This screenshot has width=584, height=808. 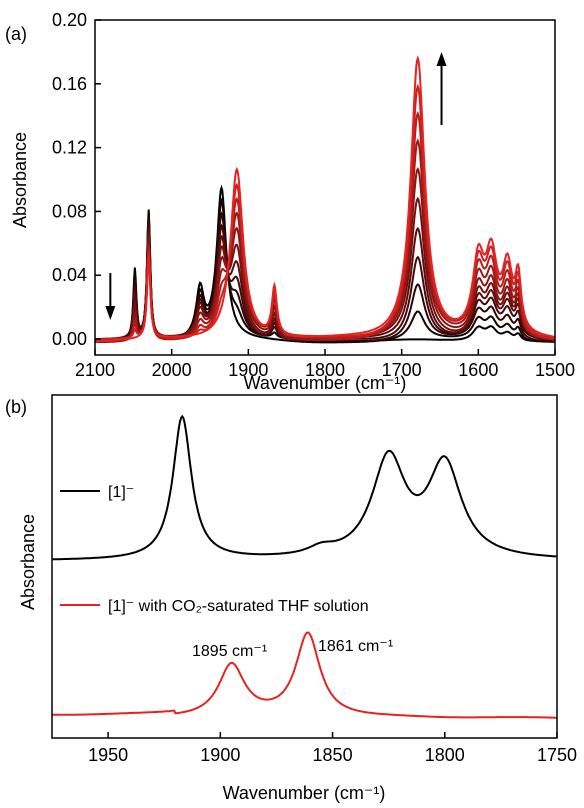 What do you see at coordinates (108, 755) in the screenshot?
I see `panel-b-xtick-label-1950: 1950` at bounding box center [108, 755].